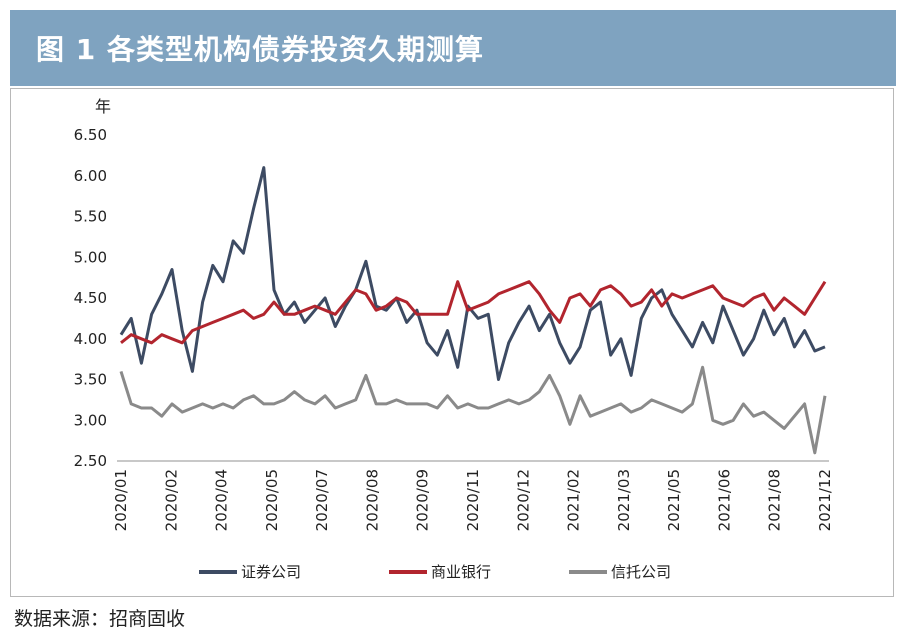 This screenshot has width=909, height=640. What do you see at coordinates (260, 49) in the screenshot?
I see `chart-title: 图 1 各类型机构债券投资久期测算` at bounding box center [260, 49].